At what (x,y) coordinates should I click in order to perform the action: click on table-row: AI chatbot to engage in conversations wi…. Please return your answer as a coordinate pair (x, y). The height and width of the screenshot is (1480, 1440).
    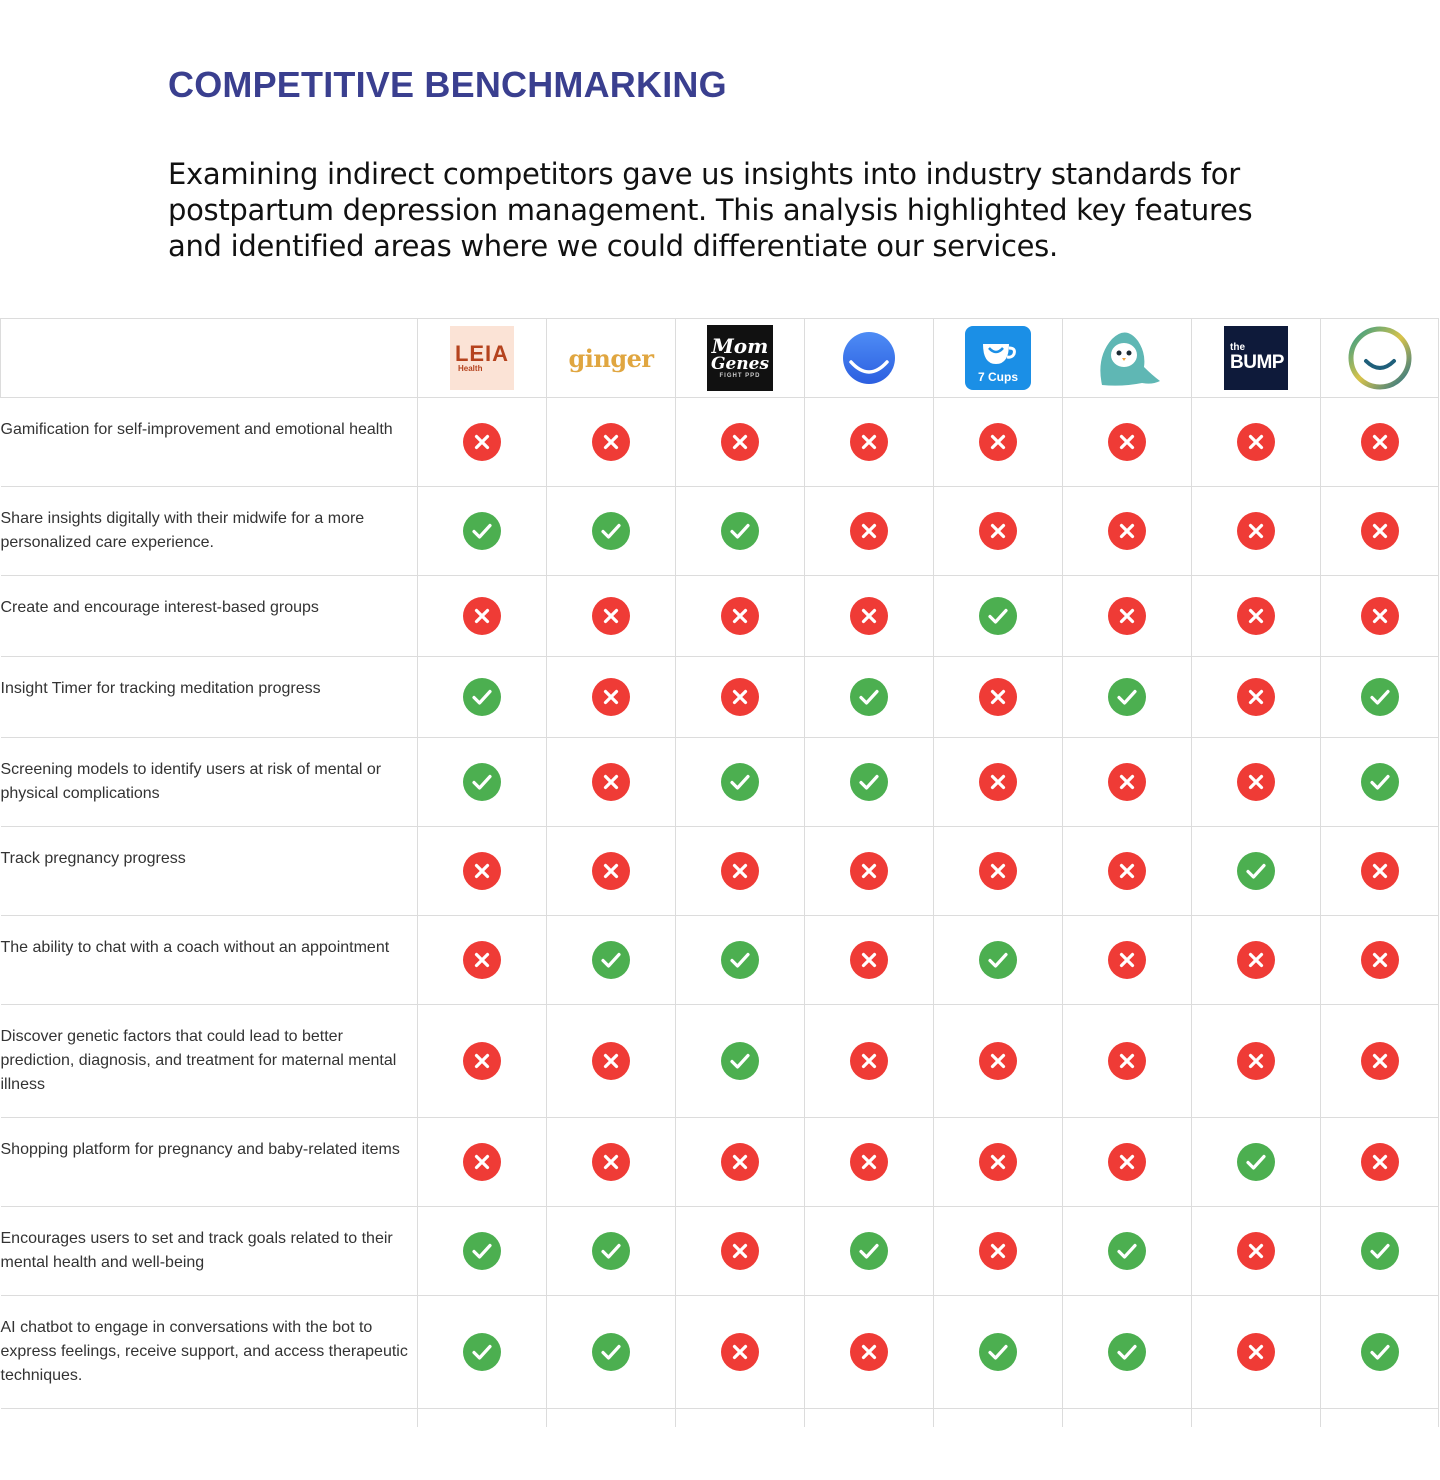
    Looking at the image, I should click on (719, 1352).